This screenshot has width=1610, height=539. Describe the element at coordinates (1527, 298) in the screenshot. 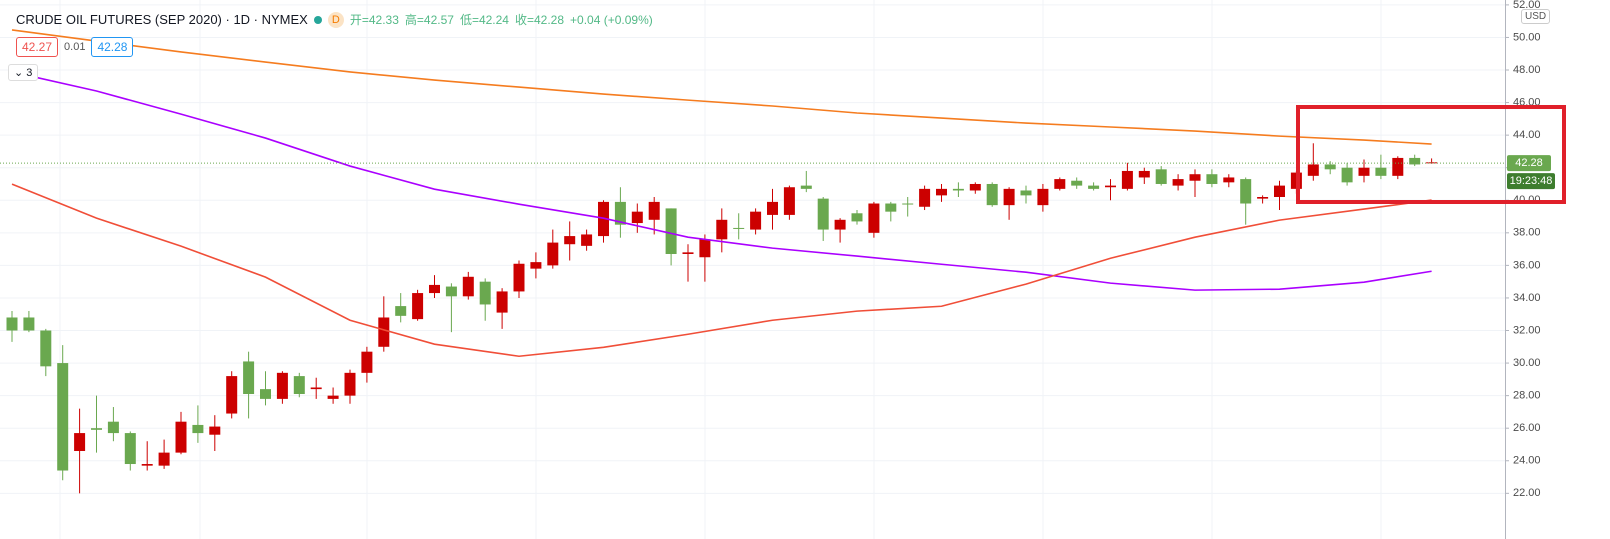

I see `y-tick-label: 34.00` at that location.